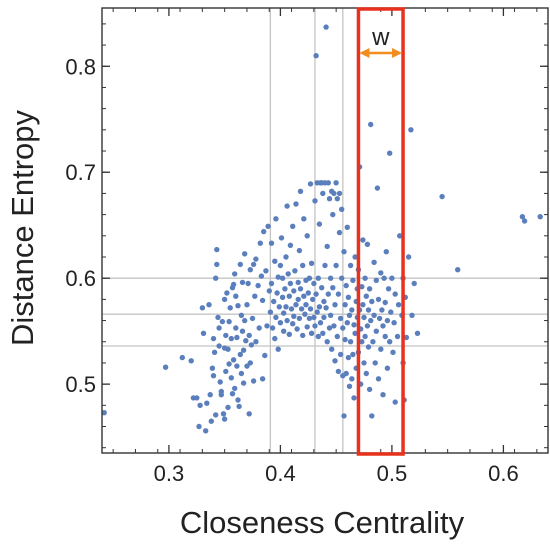 This screenshot has width=550, height=550. What do you see at coordinates (169, 473) in the screenshot?
I see `x-tick-label: 0.3` at bounding box center [169, 473].